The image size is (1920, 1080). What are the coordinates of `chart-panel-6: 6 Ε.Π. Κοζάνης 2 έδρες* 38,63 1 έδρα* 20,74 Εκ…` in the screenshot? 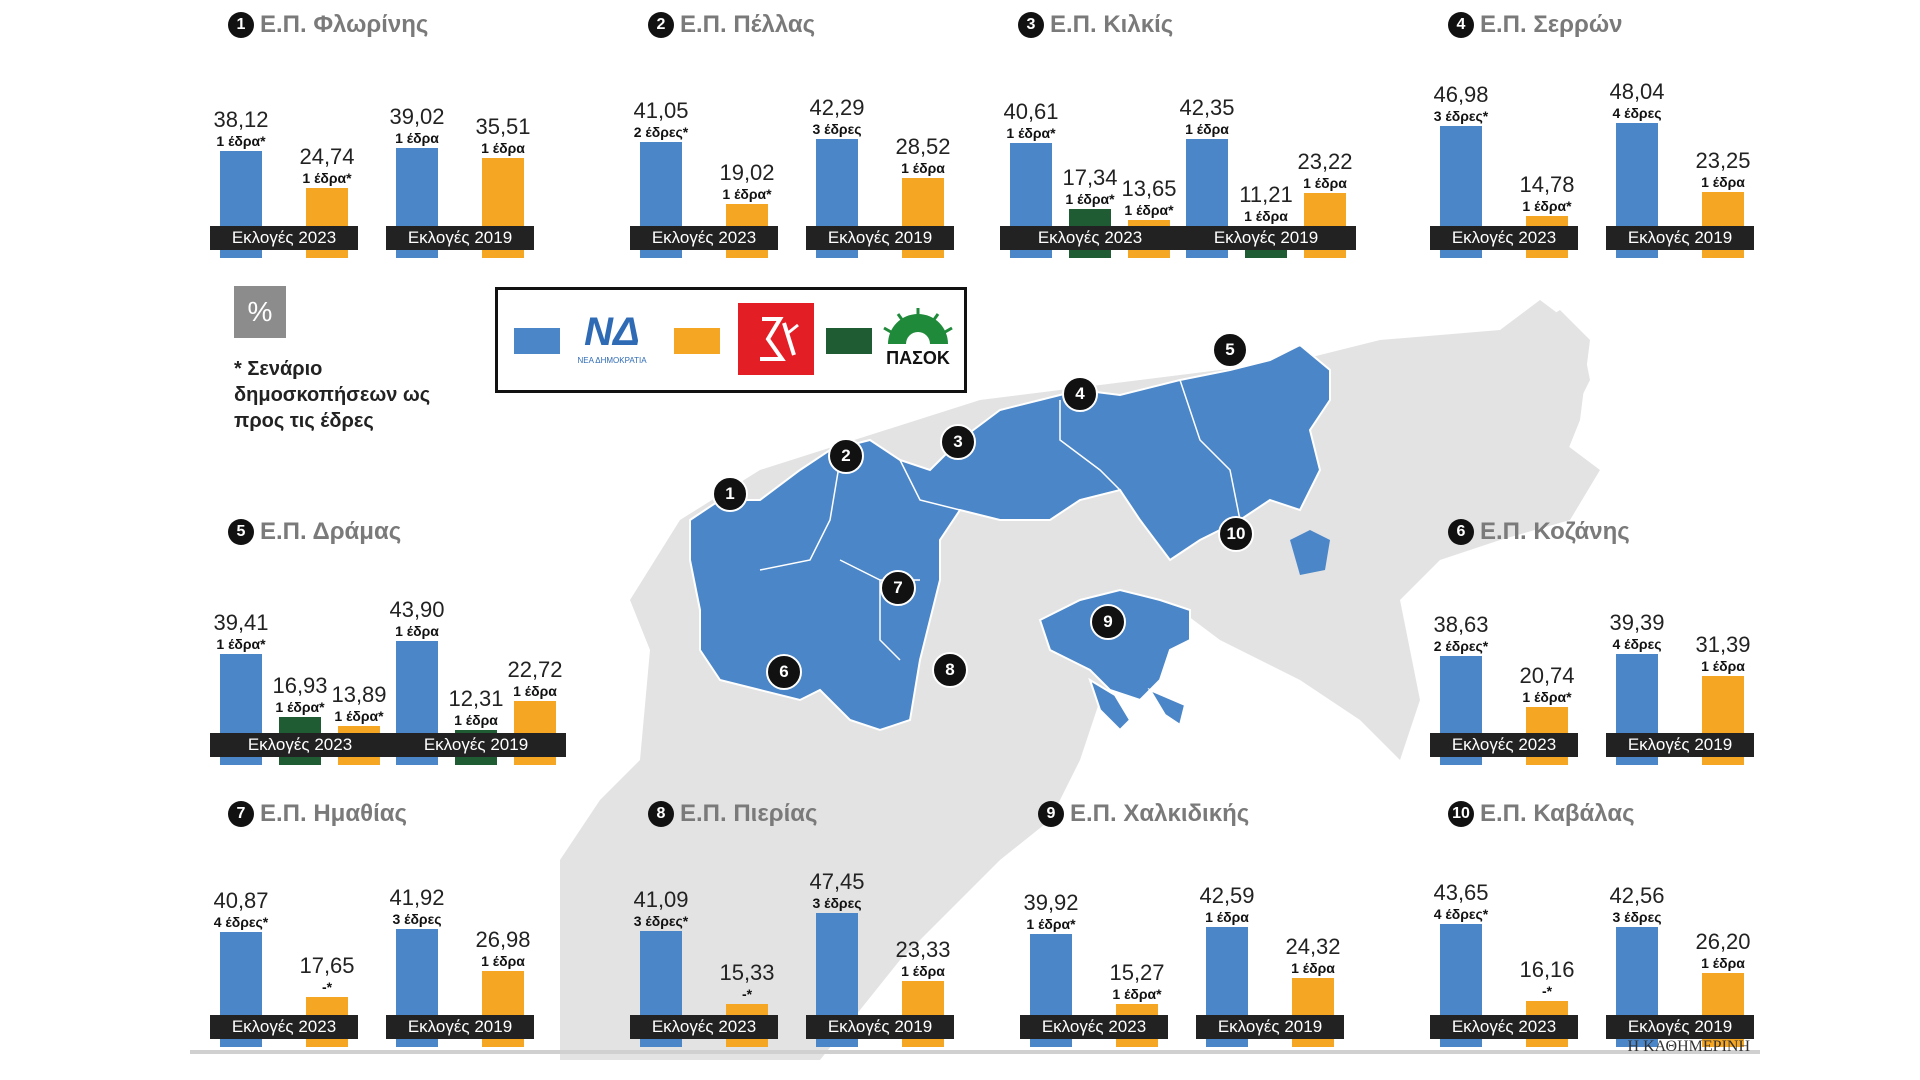 It's located at (1620, 640).